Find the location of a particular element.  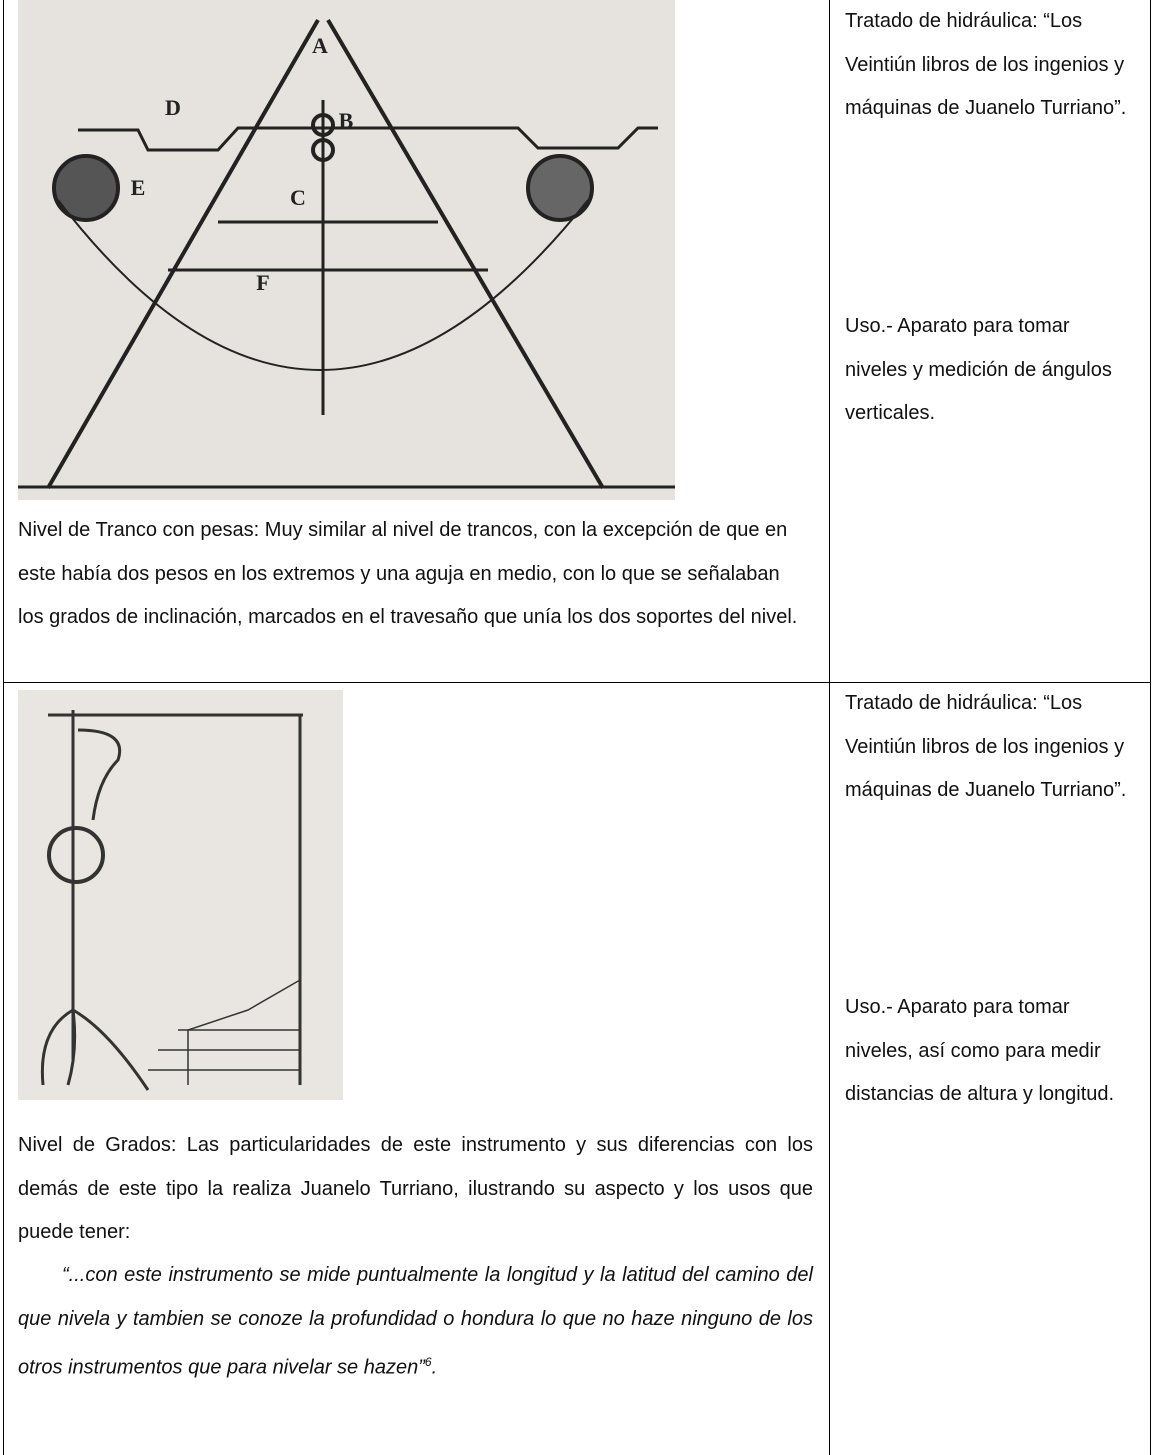

figure-level-degrees is located at coordinates (180, 895).